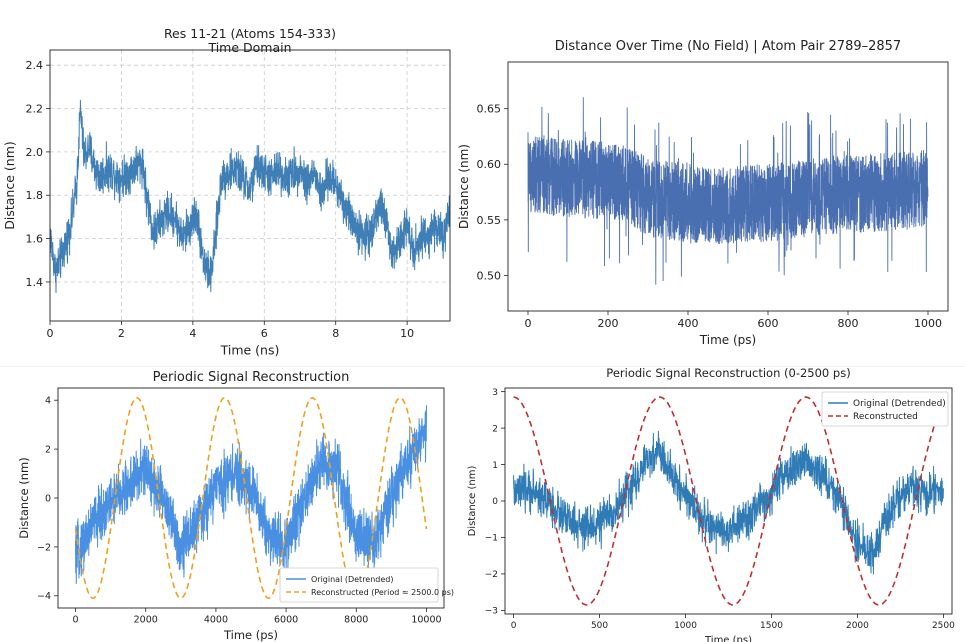 This screenshot has height=642, width=965. I want to click on p3-x-axis-label: Time (ps), so click(250, 635).